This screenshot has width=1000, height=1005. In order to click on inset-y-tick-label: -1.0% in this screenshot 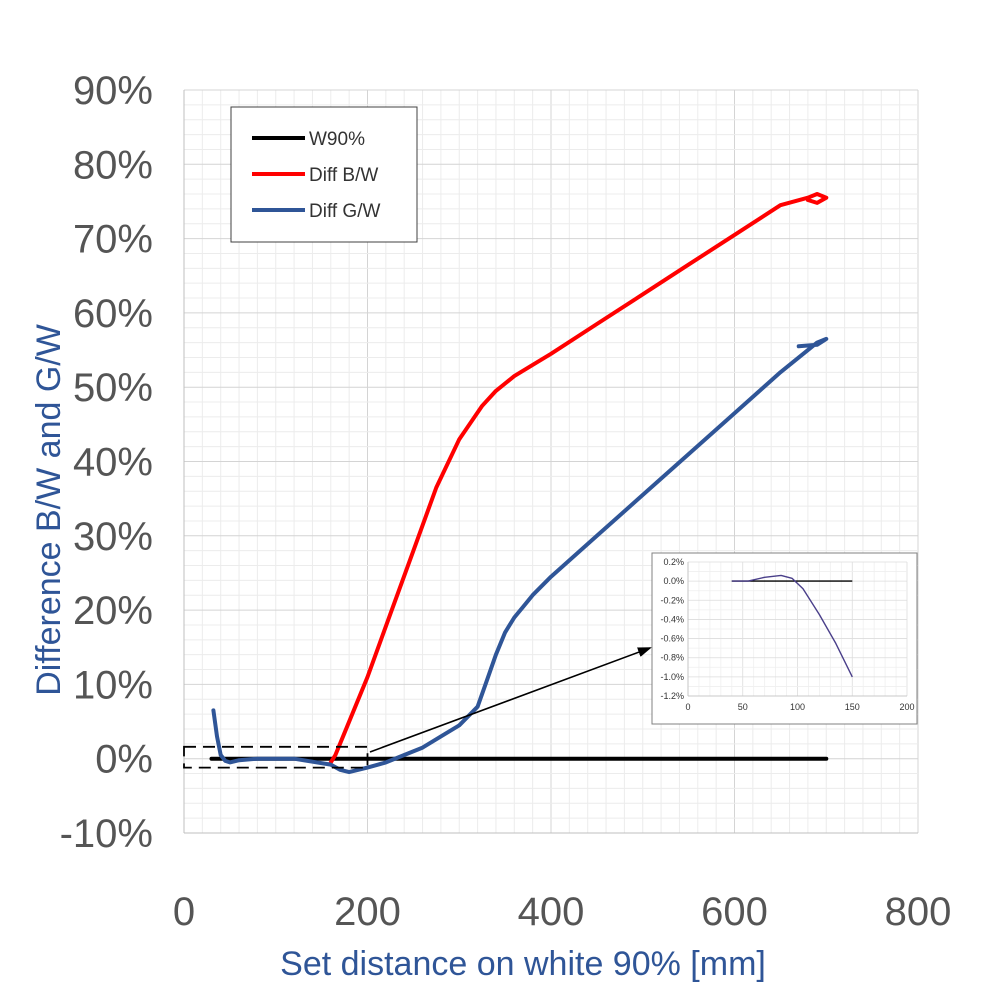, I will do `click(672, 677)`.